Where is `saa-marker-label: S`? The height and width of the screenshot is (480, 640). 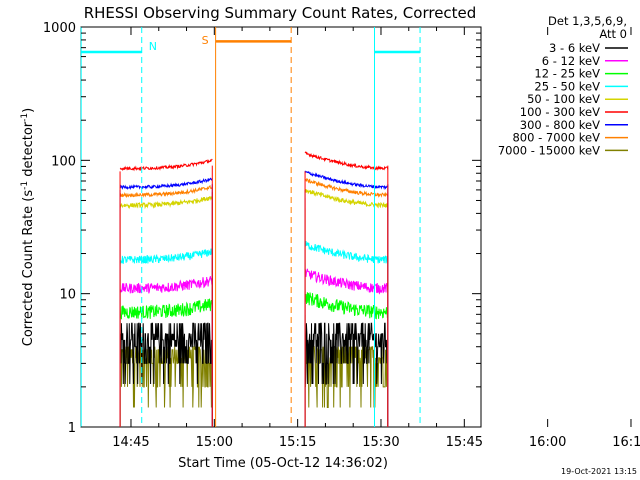
saa-marker-label: S is located at coordinates (205, 40).